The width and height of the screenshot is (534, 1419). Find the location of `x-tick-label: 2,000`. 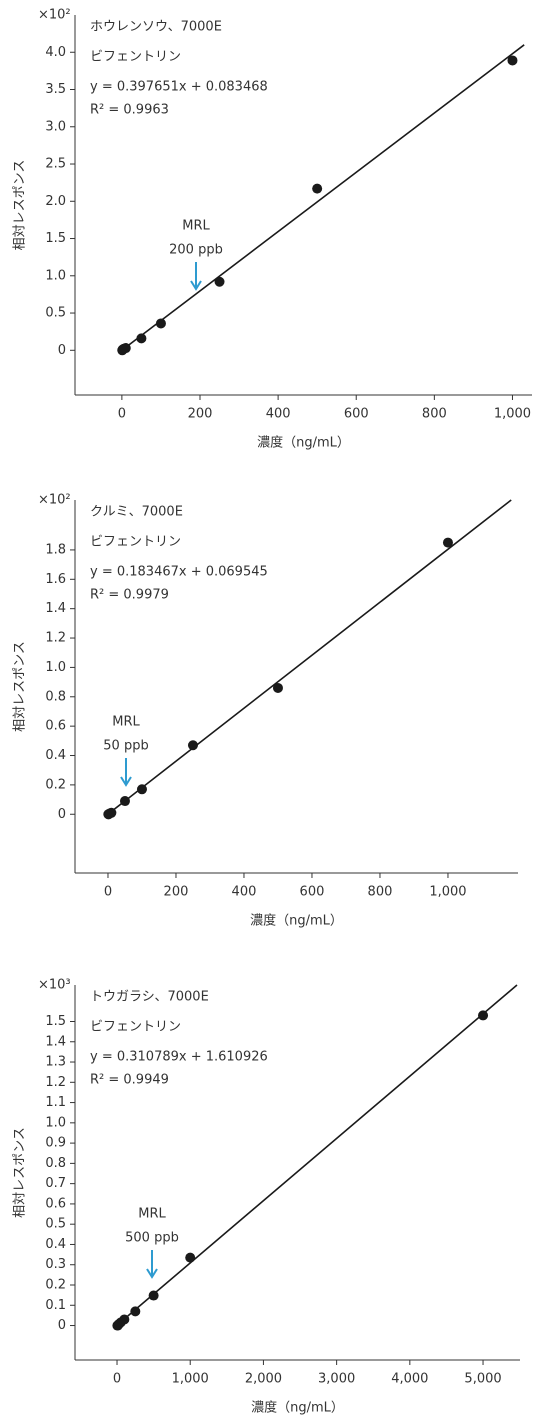

x-tick-label: 2,000 is located at coordinates (263, 1379).